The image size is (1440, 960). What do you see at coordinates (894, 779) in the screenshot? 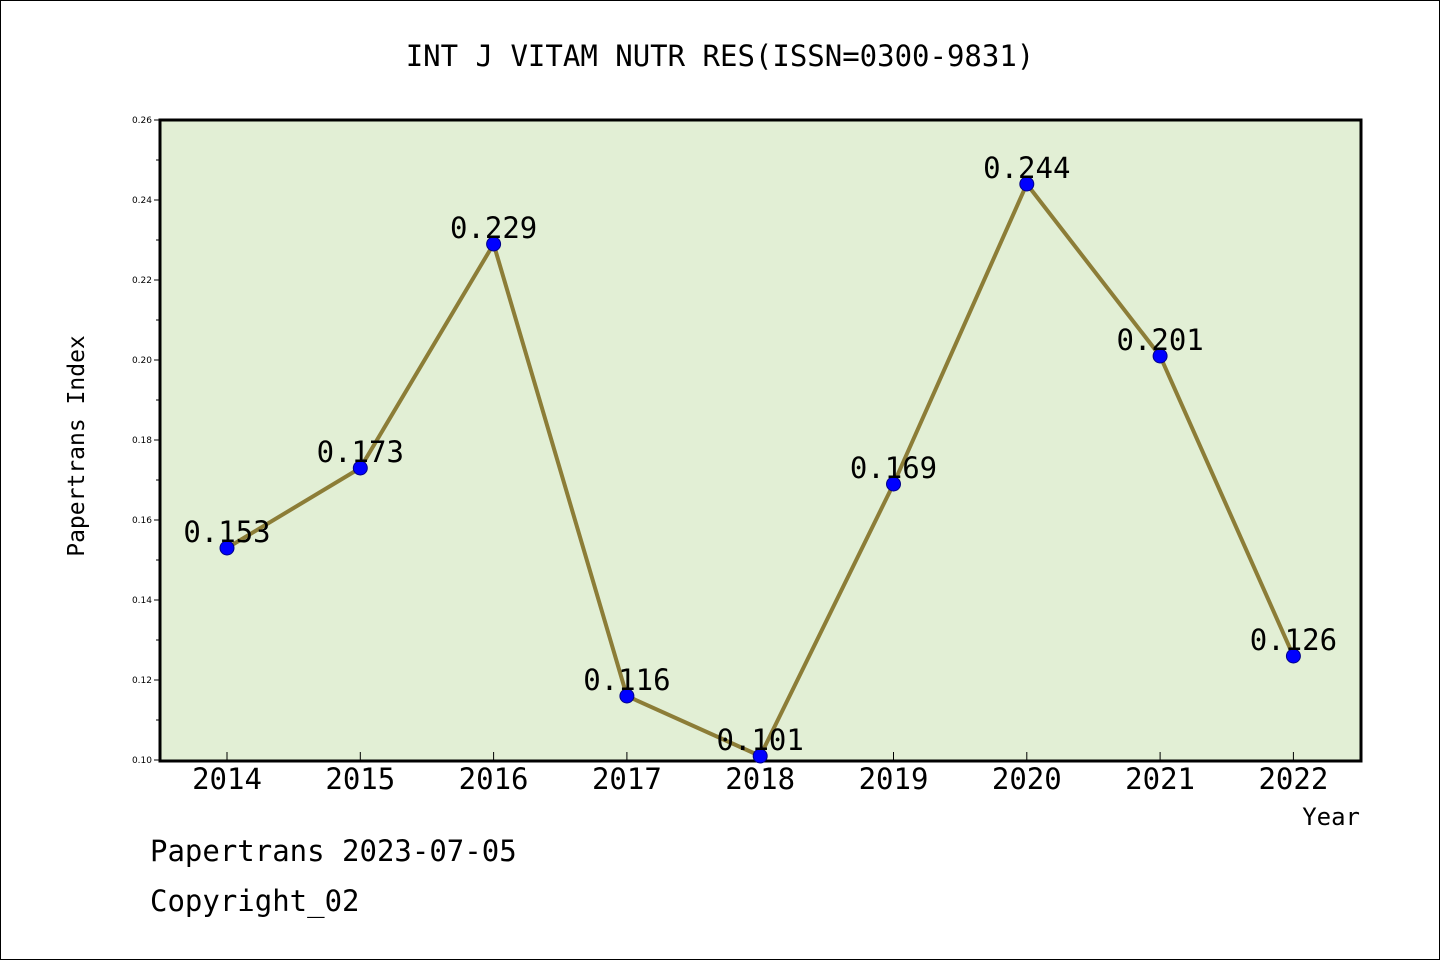
I see `x-tick-label: 2019` at bounding box center [894, 779].